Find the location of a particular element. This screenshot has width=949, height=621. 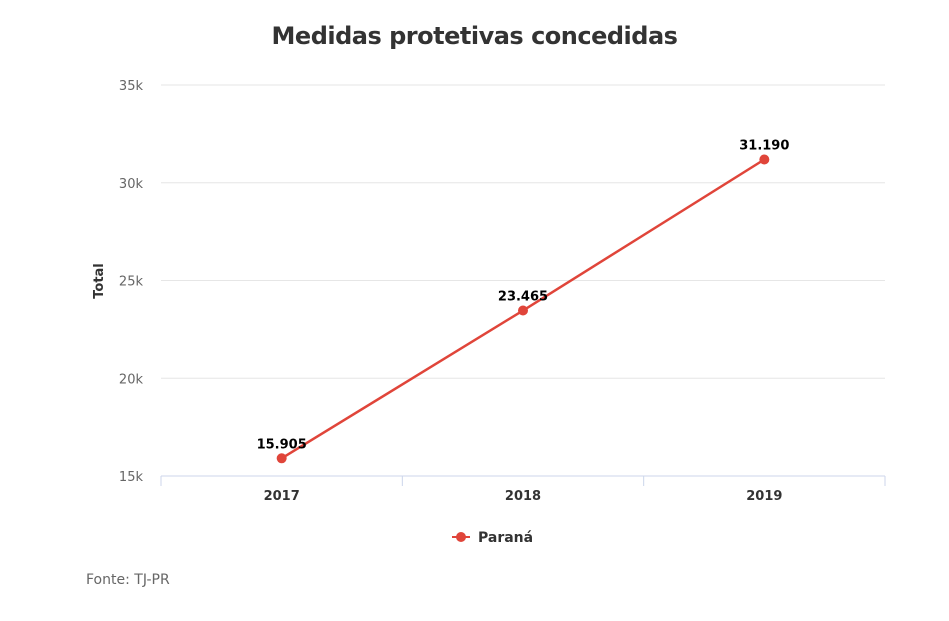

y-tick-label: 15k is located at coordinates (131, 477).